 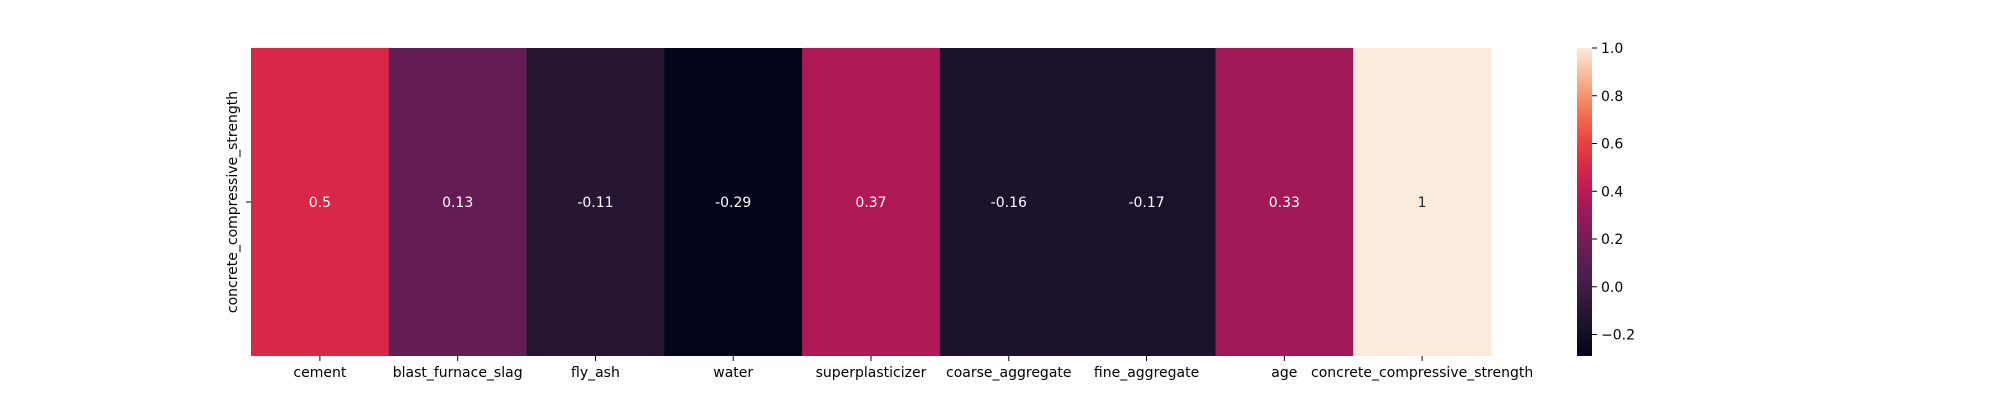 I want to click on cell-value-label: 1, so click(x=1422, y=203).